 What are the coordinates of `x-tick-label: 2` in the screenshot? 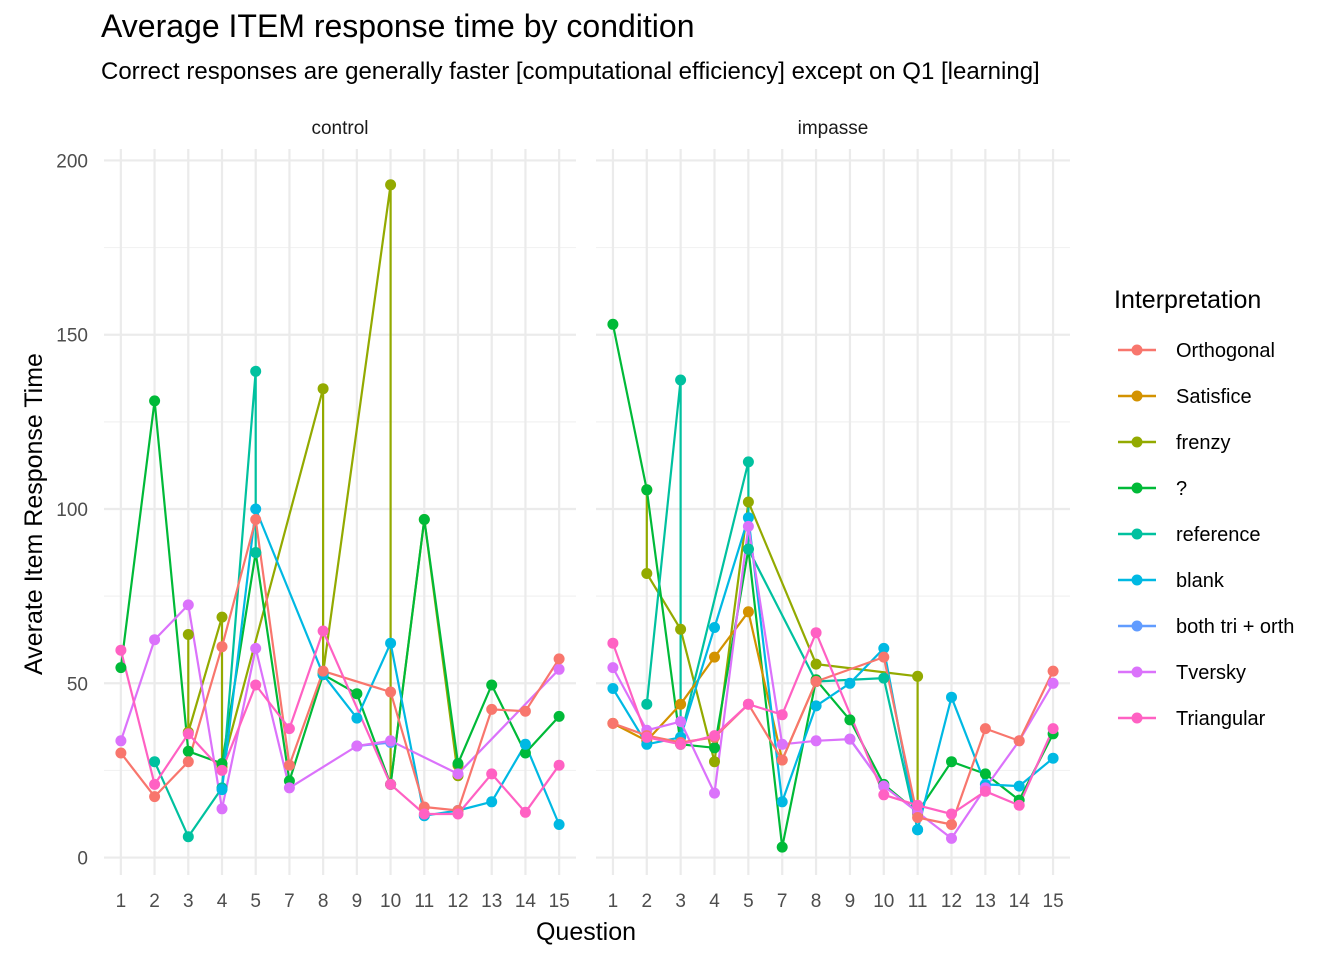 It's located at (646, 901).